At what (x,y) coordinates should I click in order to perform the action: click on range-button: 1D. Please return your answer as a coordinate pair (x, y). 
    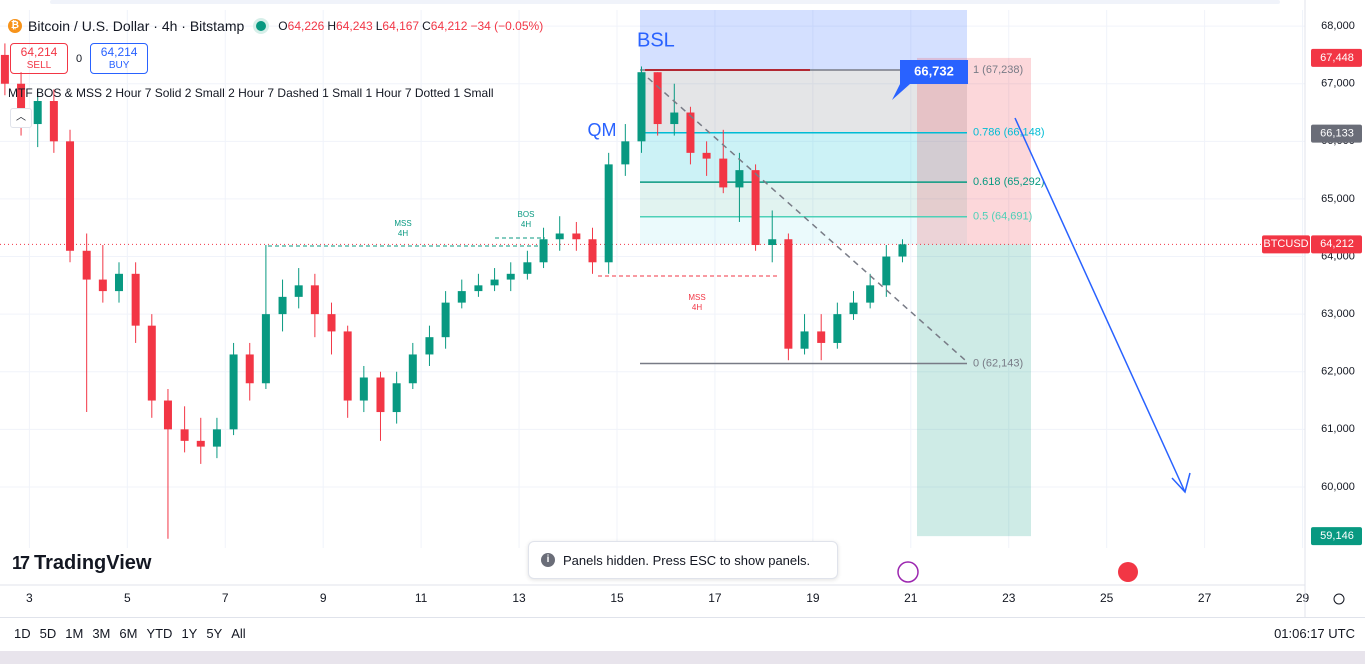
    Looking at the image, I should click on (22, 633).